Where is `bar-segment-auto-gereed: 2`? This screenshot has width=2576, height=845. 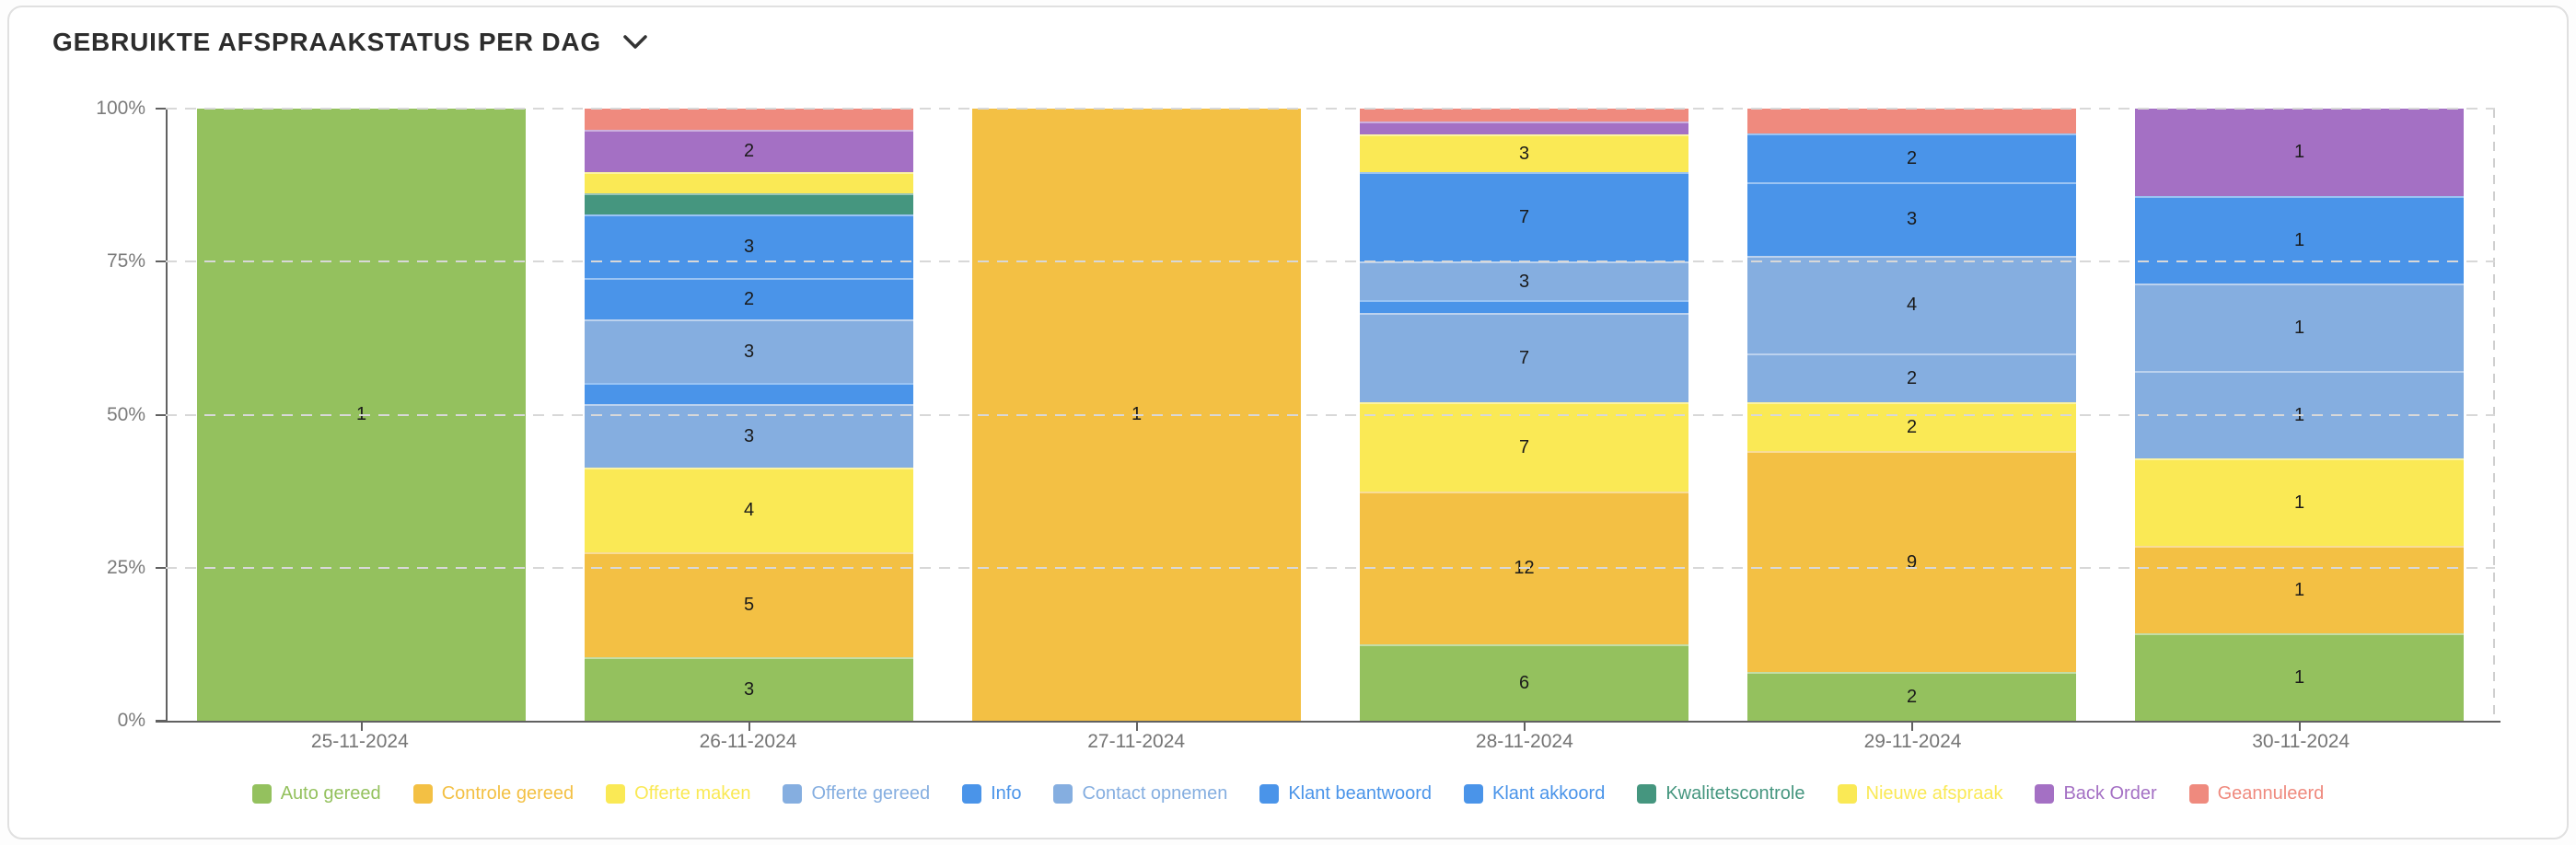
bar-segment-auto-gereed: 2 is located at coordinates (1911, 696).